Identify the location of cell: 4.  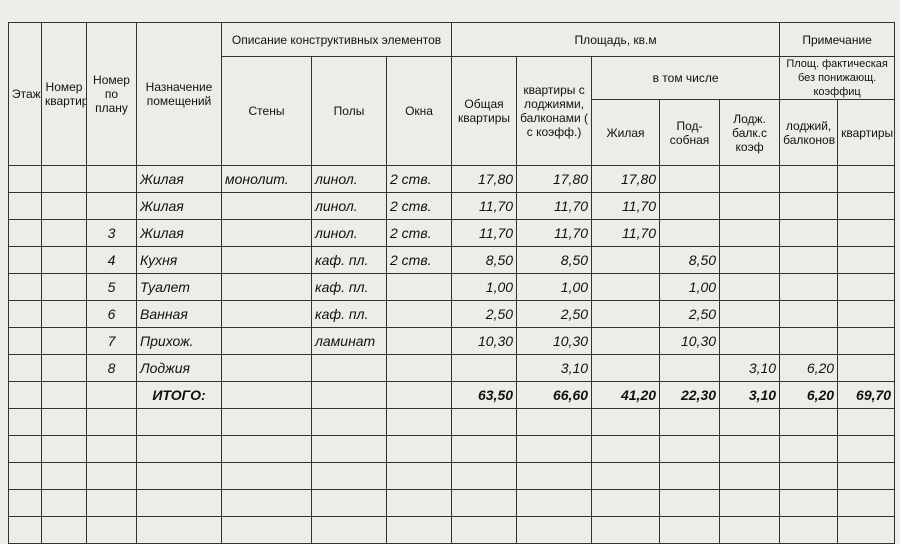
(111, 260).